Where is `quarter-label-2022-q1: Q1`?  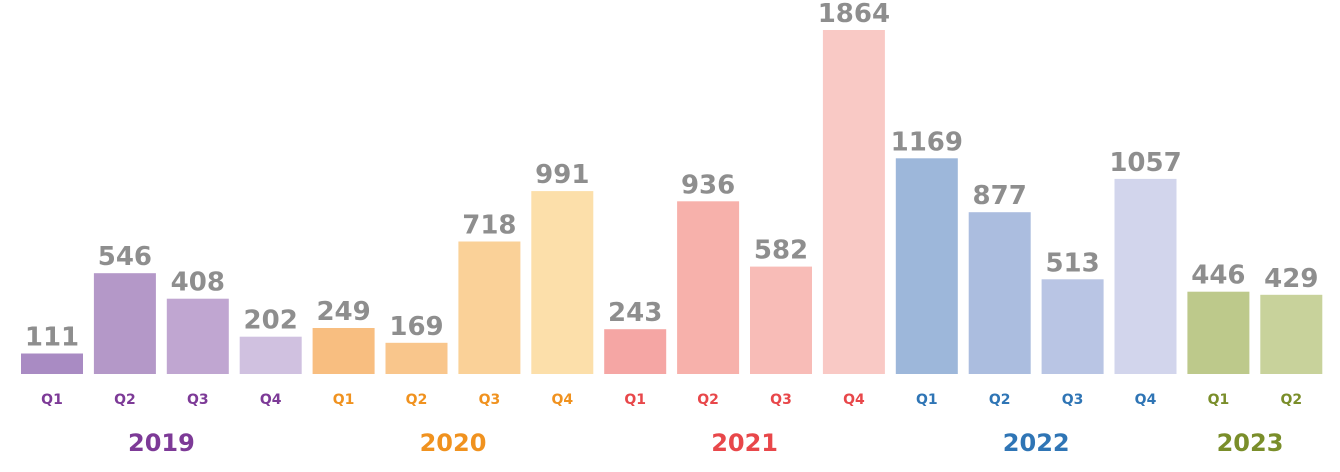 quarter-label-2022-q1: Q1 is located at coordinates (927, 400).